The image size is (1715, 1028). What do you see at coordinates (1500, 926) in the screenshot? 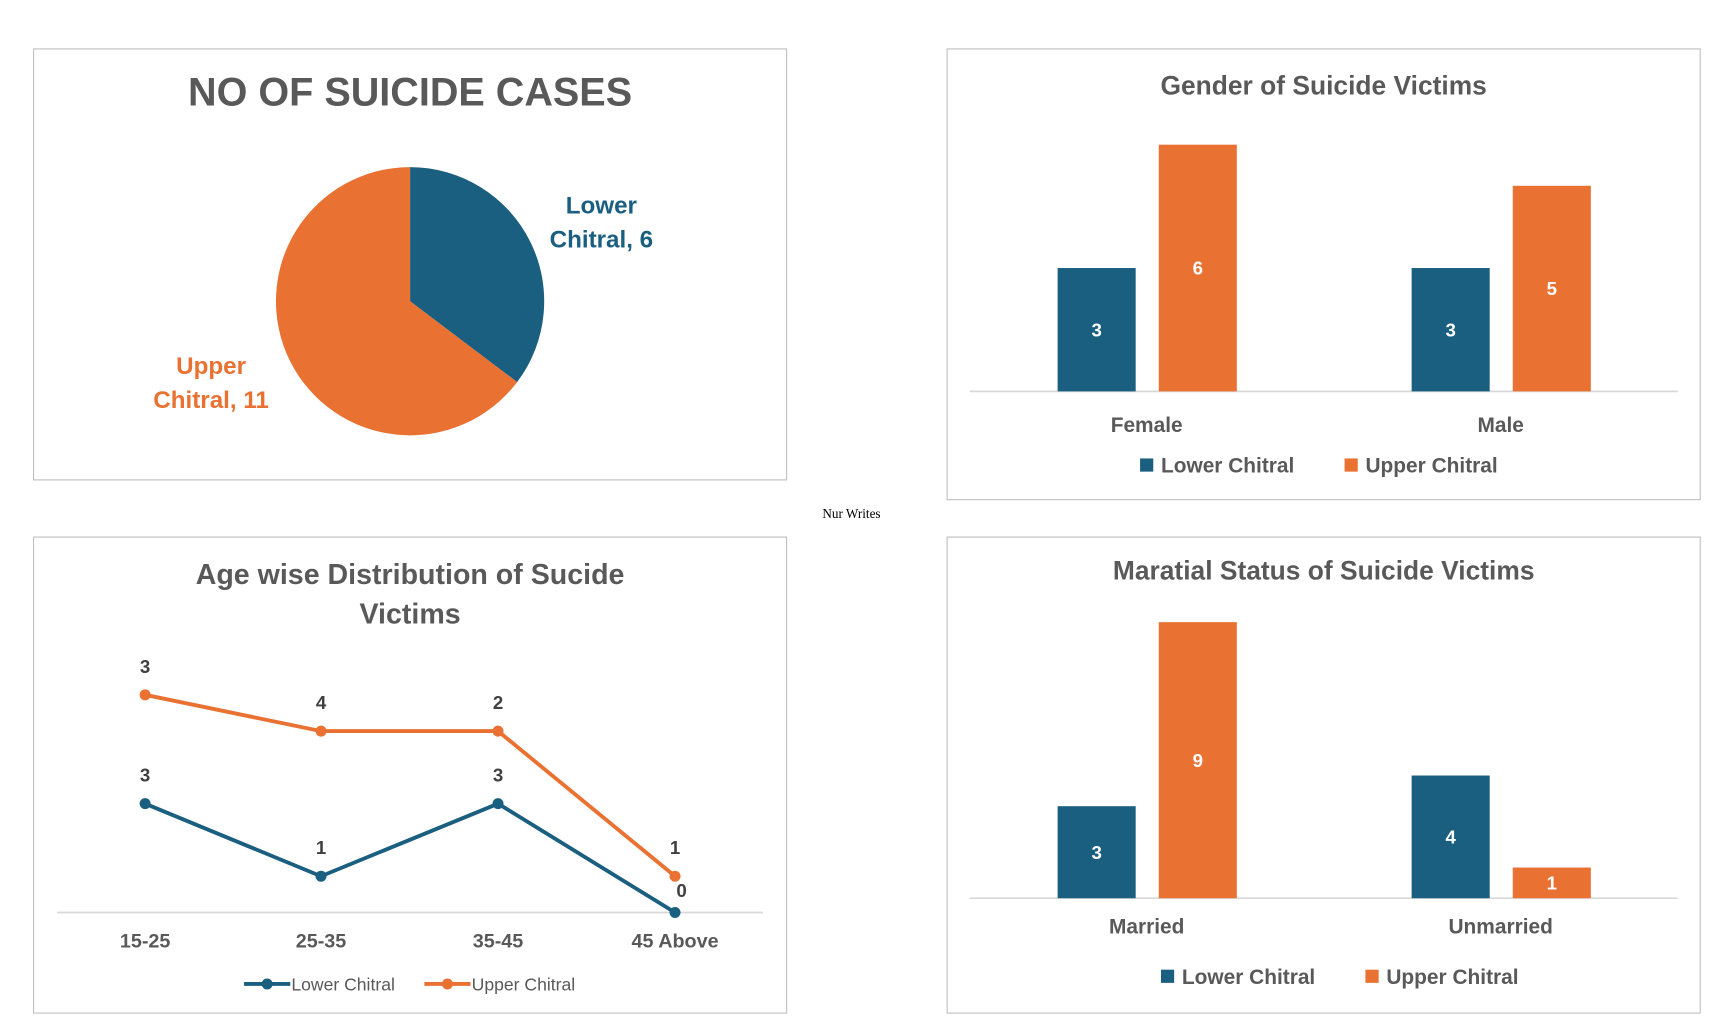
I see `x-tick-label: Unmarried` at bounding box center [1500, 926].